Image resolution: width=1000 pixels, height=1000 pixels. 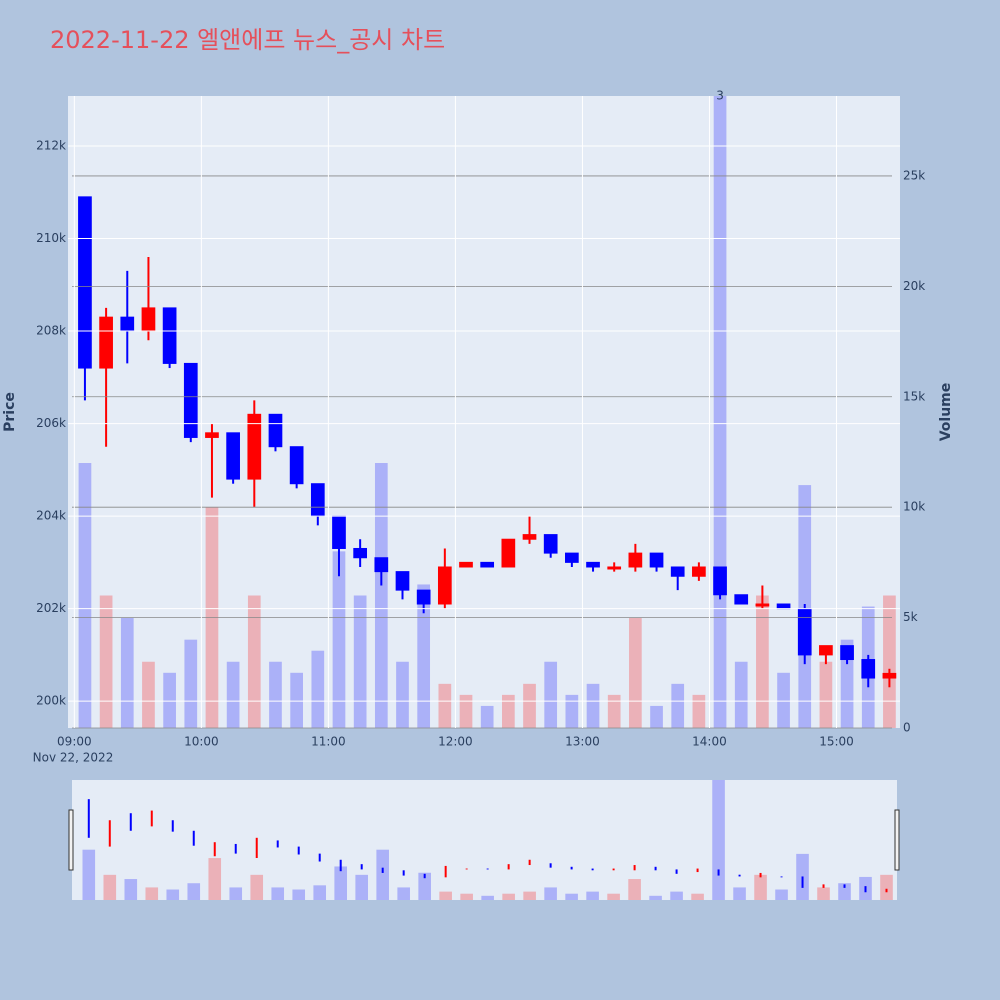 What do you see at coordinates (51, 701) in the screenshot?
I see `y-tick-label: 200k` at bounding box center [51, 701].